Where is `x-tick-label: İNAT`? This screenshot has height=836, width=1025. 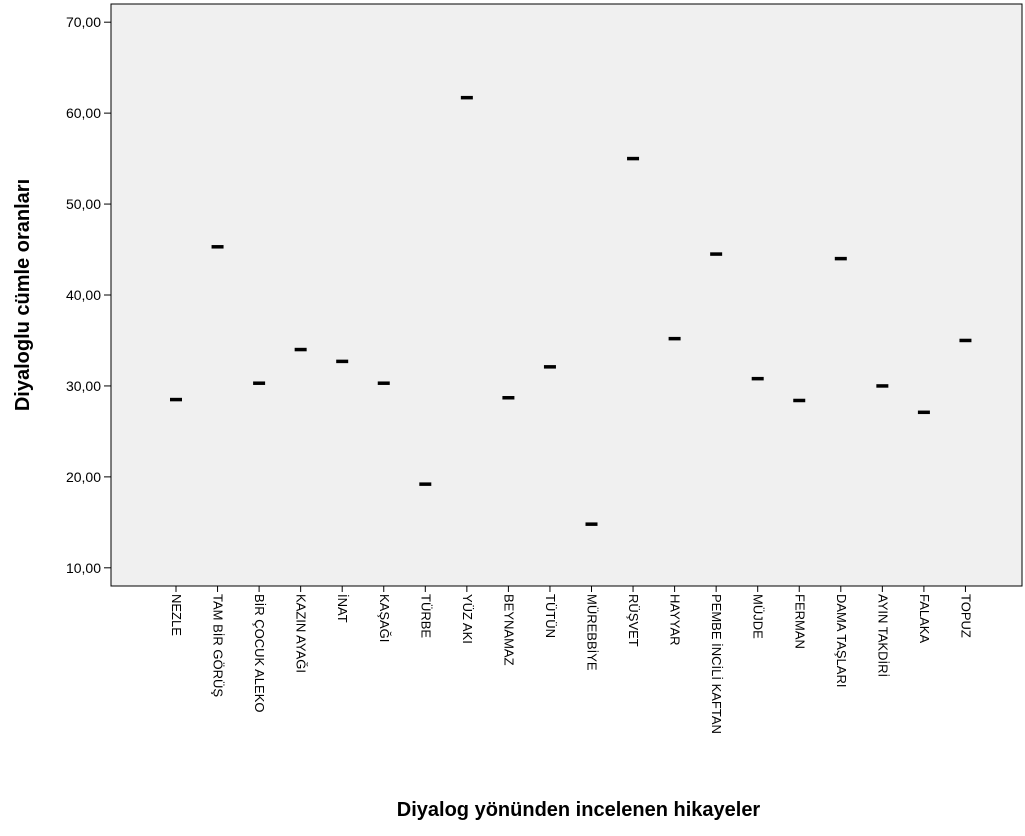 x-tick-label: İNAT is located at coordinates (342, 608).